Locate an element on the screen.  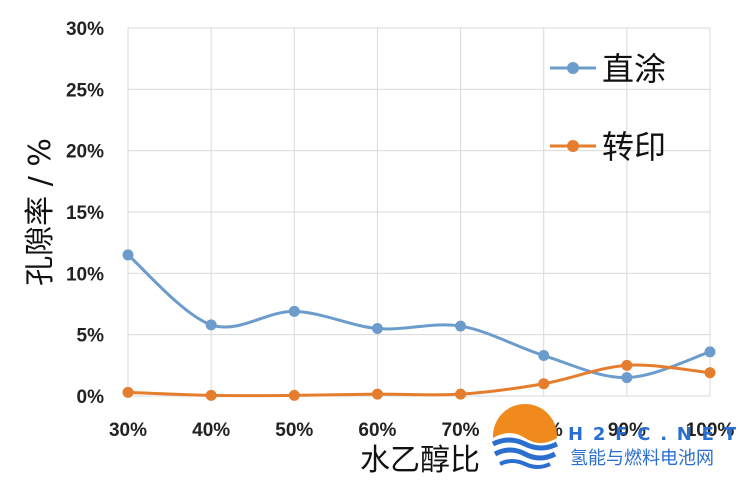
y-tick-label: 10% is located at coordinates (85, 274).